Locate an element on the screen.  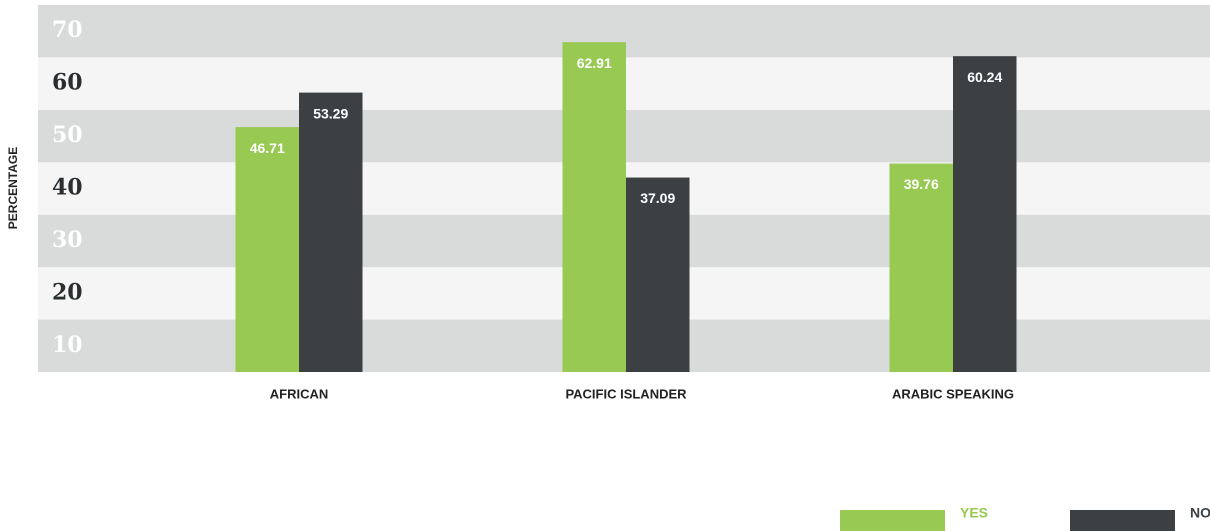
y-tick-label: 30 is located at coordinates (67, 240).